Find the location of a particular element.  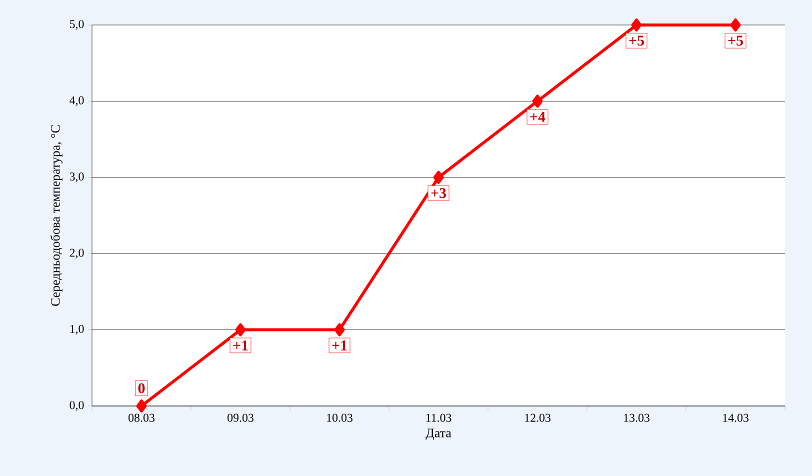

y-tick-label: 0,0 is located at coordinates (77, 406).